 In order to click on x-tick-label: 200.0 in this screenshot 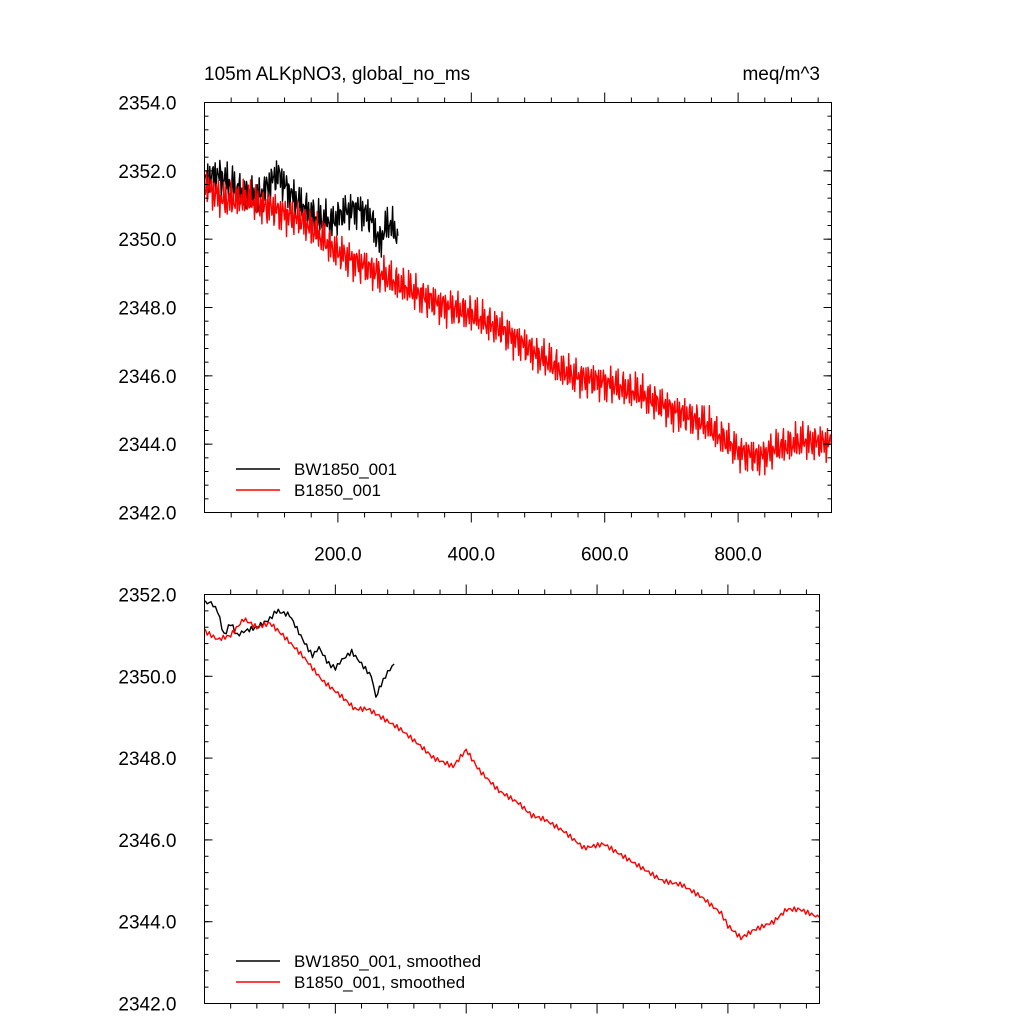, I will do `click(338, 555)`.